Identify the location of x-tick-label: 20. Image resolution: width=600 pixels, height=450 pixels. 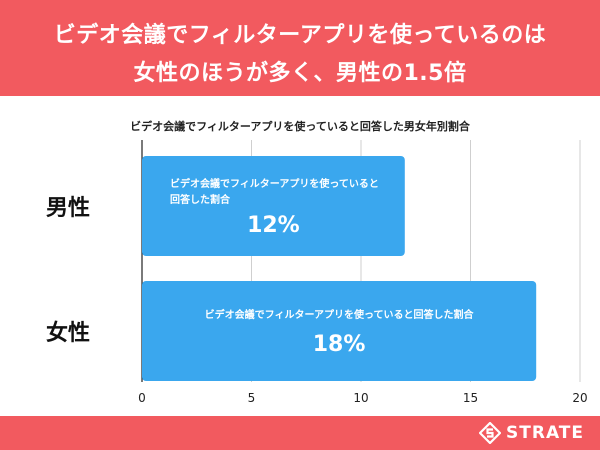
(579, 398).